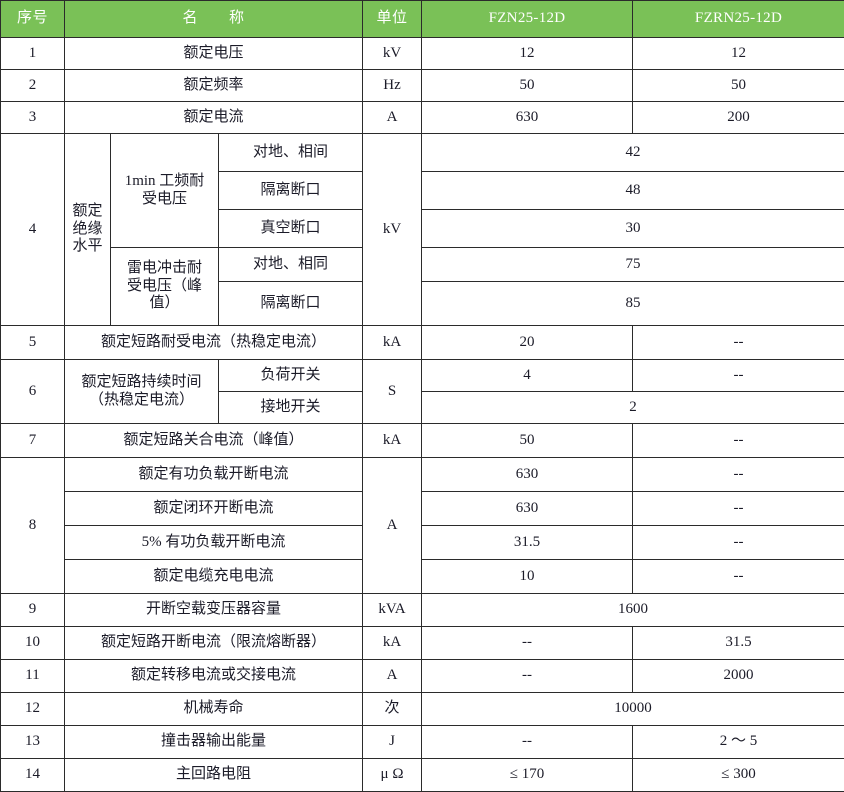 The height and width of the screenshot is (792, 844). Describe the element at coordinates (214, 742) in the screenshot. I see `row-name: 撞击器输出能量` at that location.